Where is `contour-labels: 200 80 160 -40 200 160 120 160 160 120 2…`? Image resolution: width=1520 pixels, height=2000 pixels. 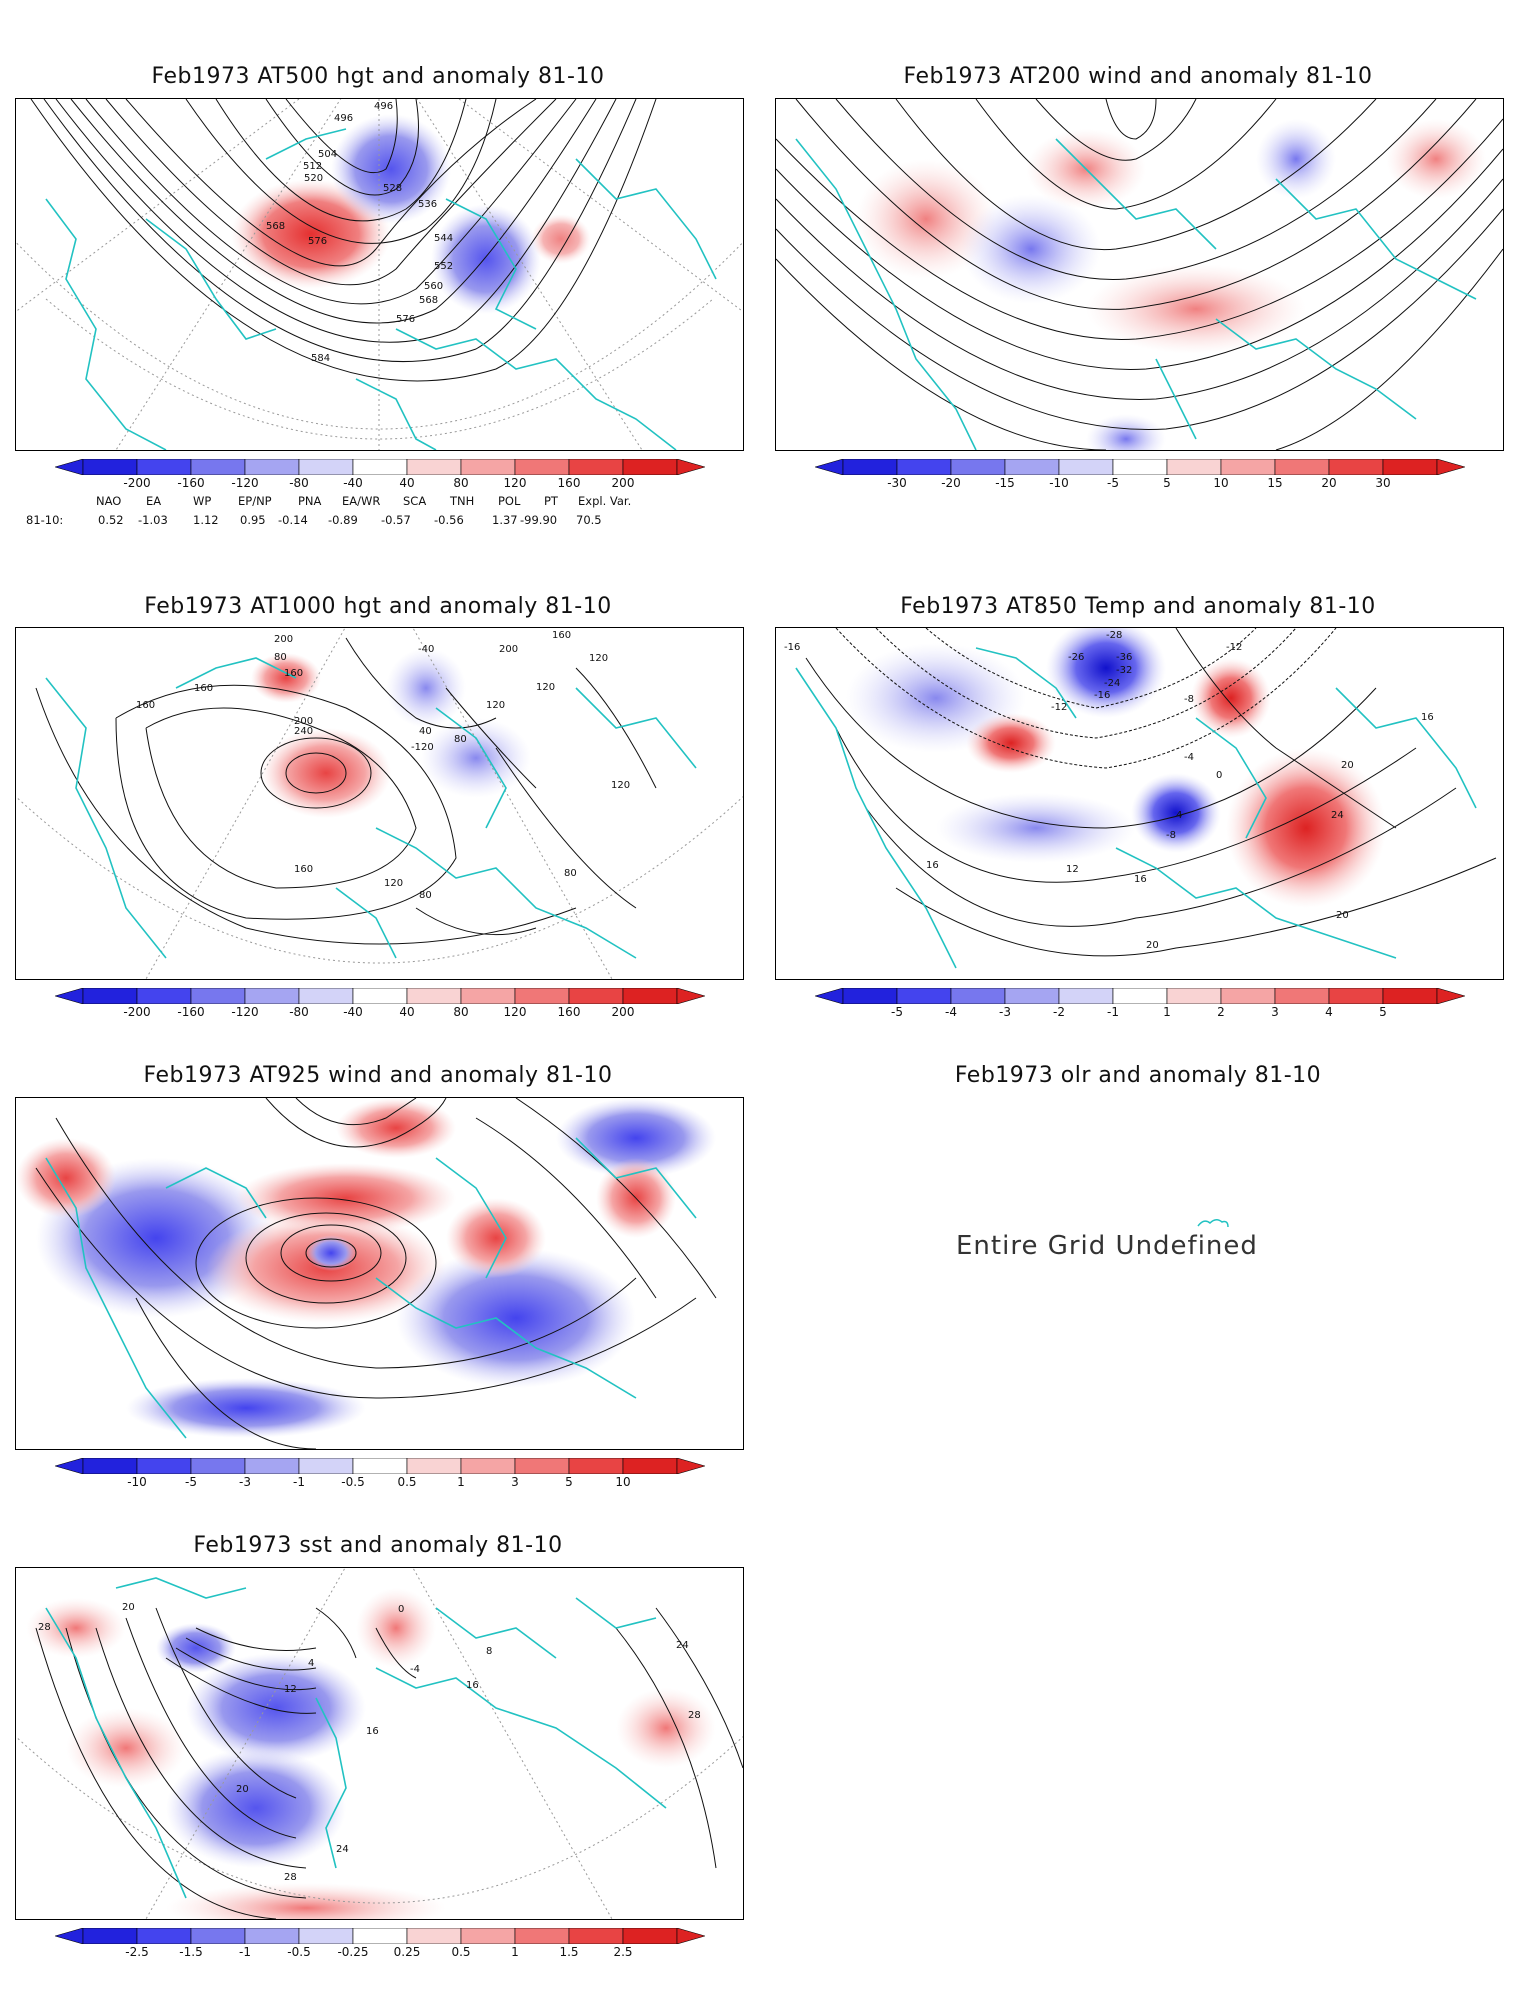
contour-labels: 200 80 160 -40 200 160 120 160 160 120 2… is located at coordinates (383, 765).